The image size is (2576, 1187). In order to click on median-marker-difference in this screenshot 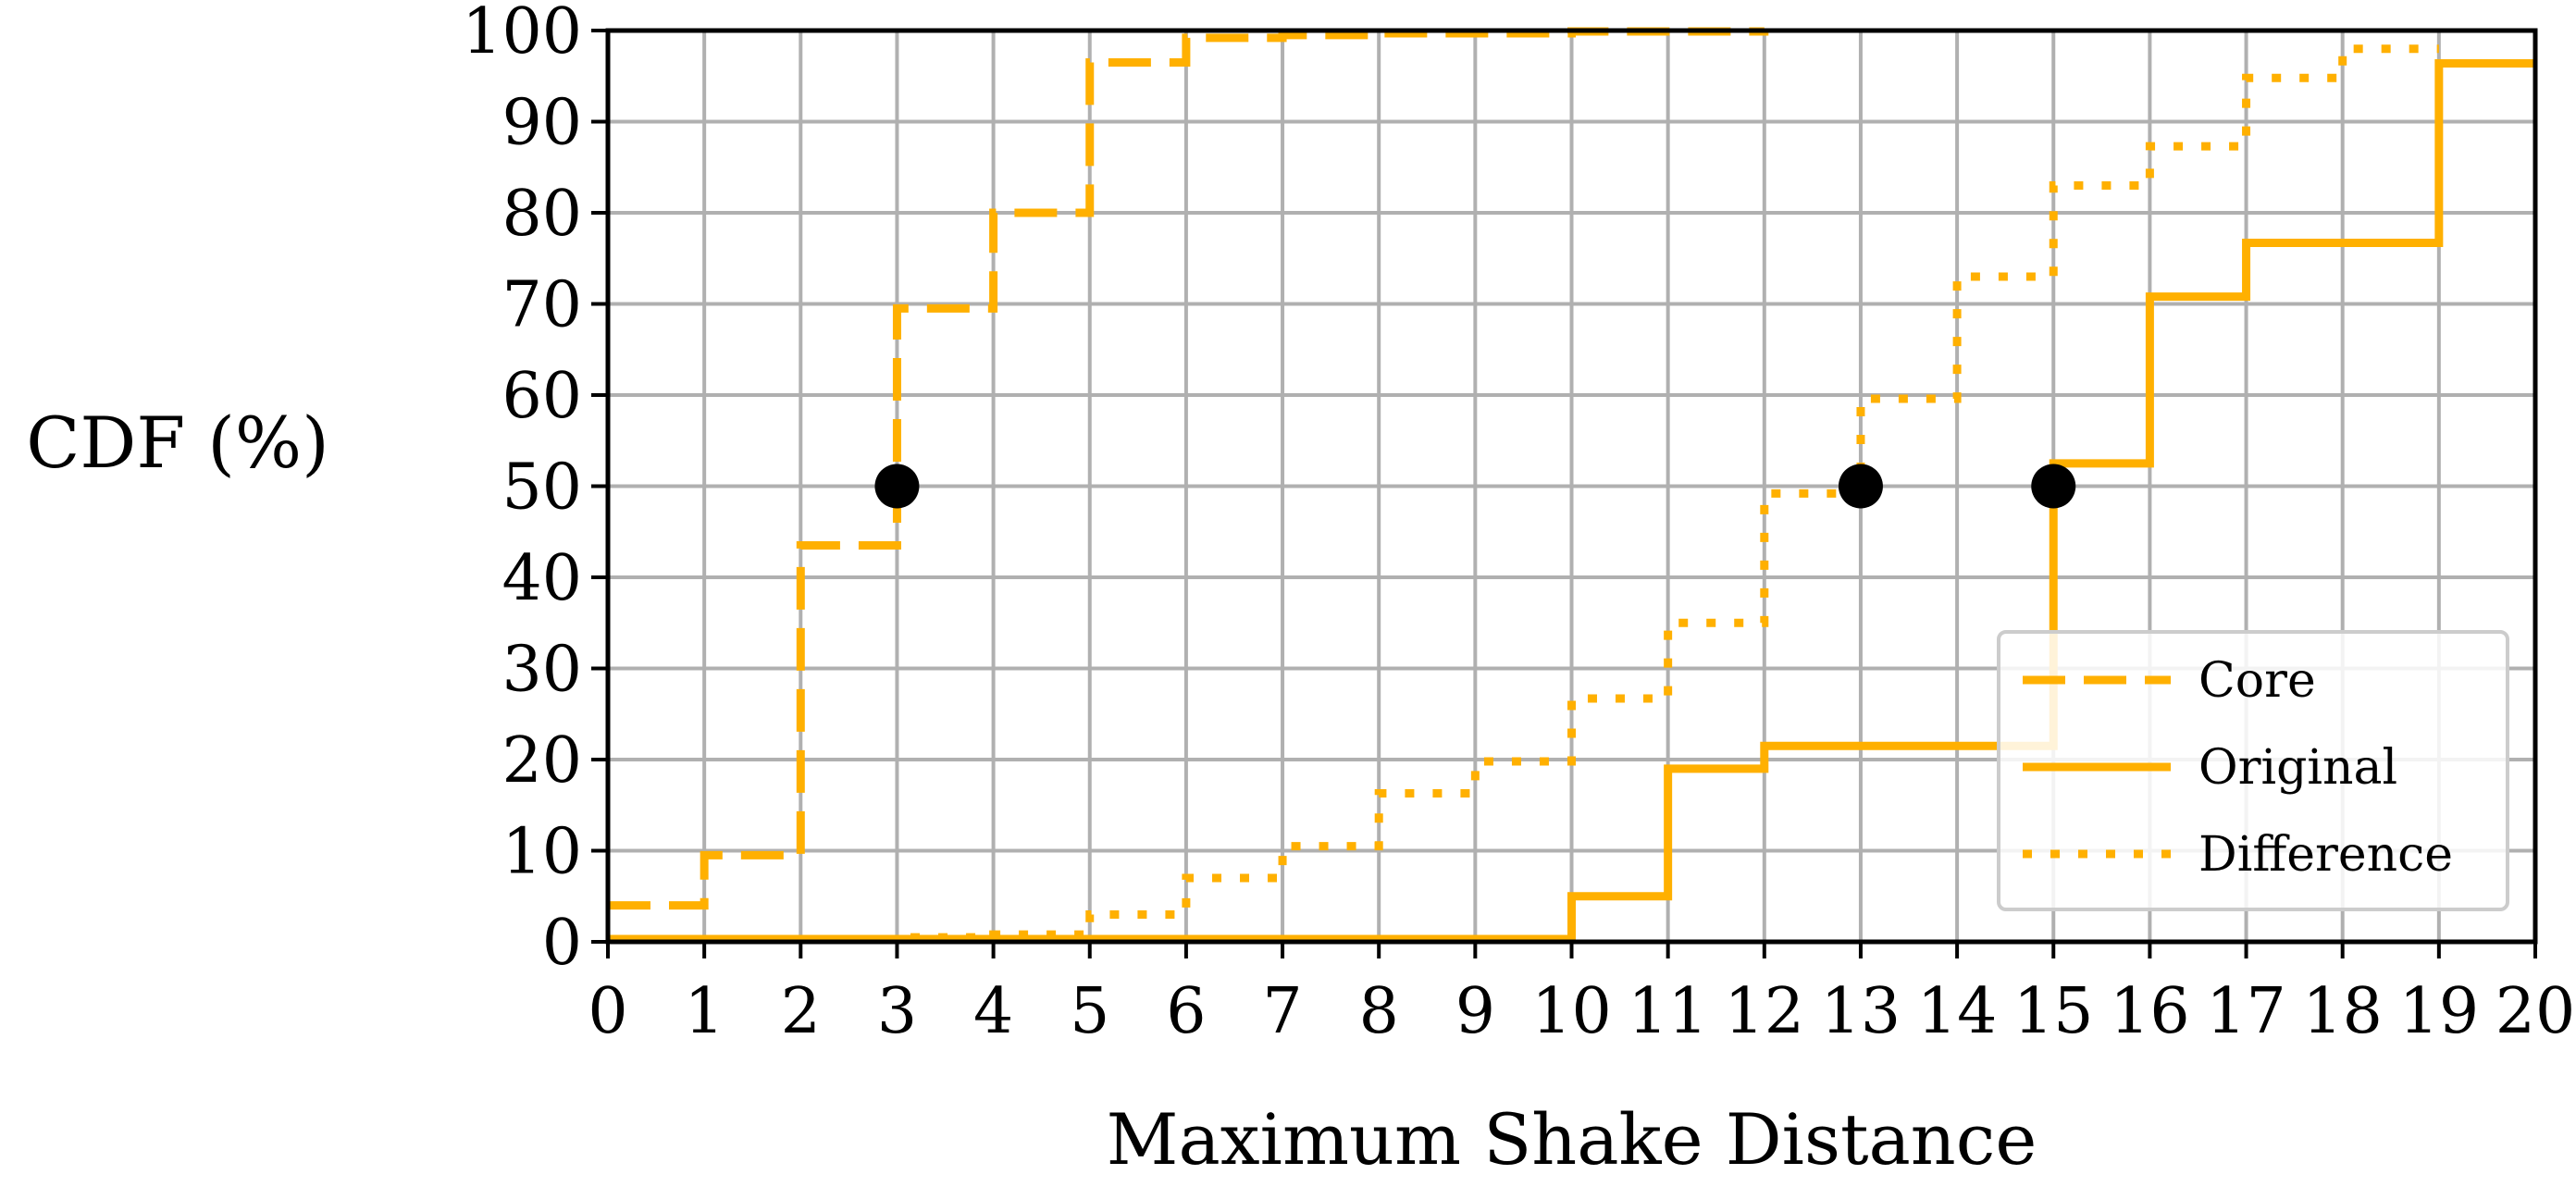, I will do `click(1860, 486)`.